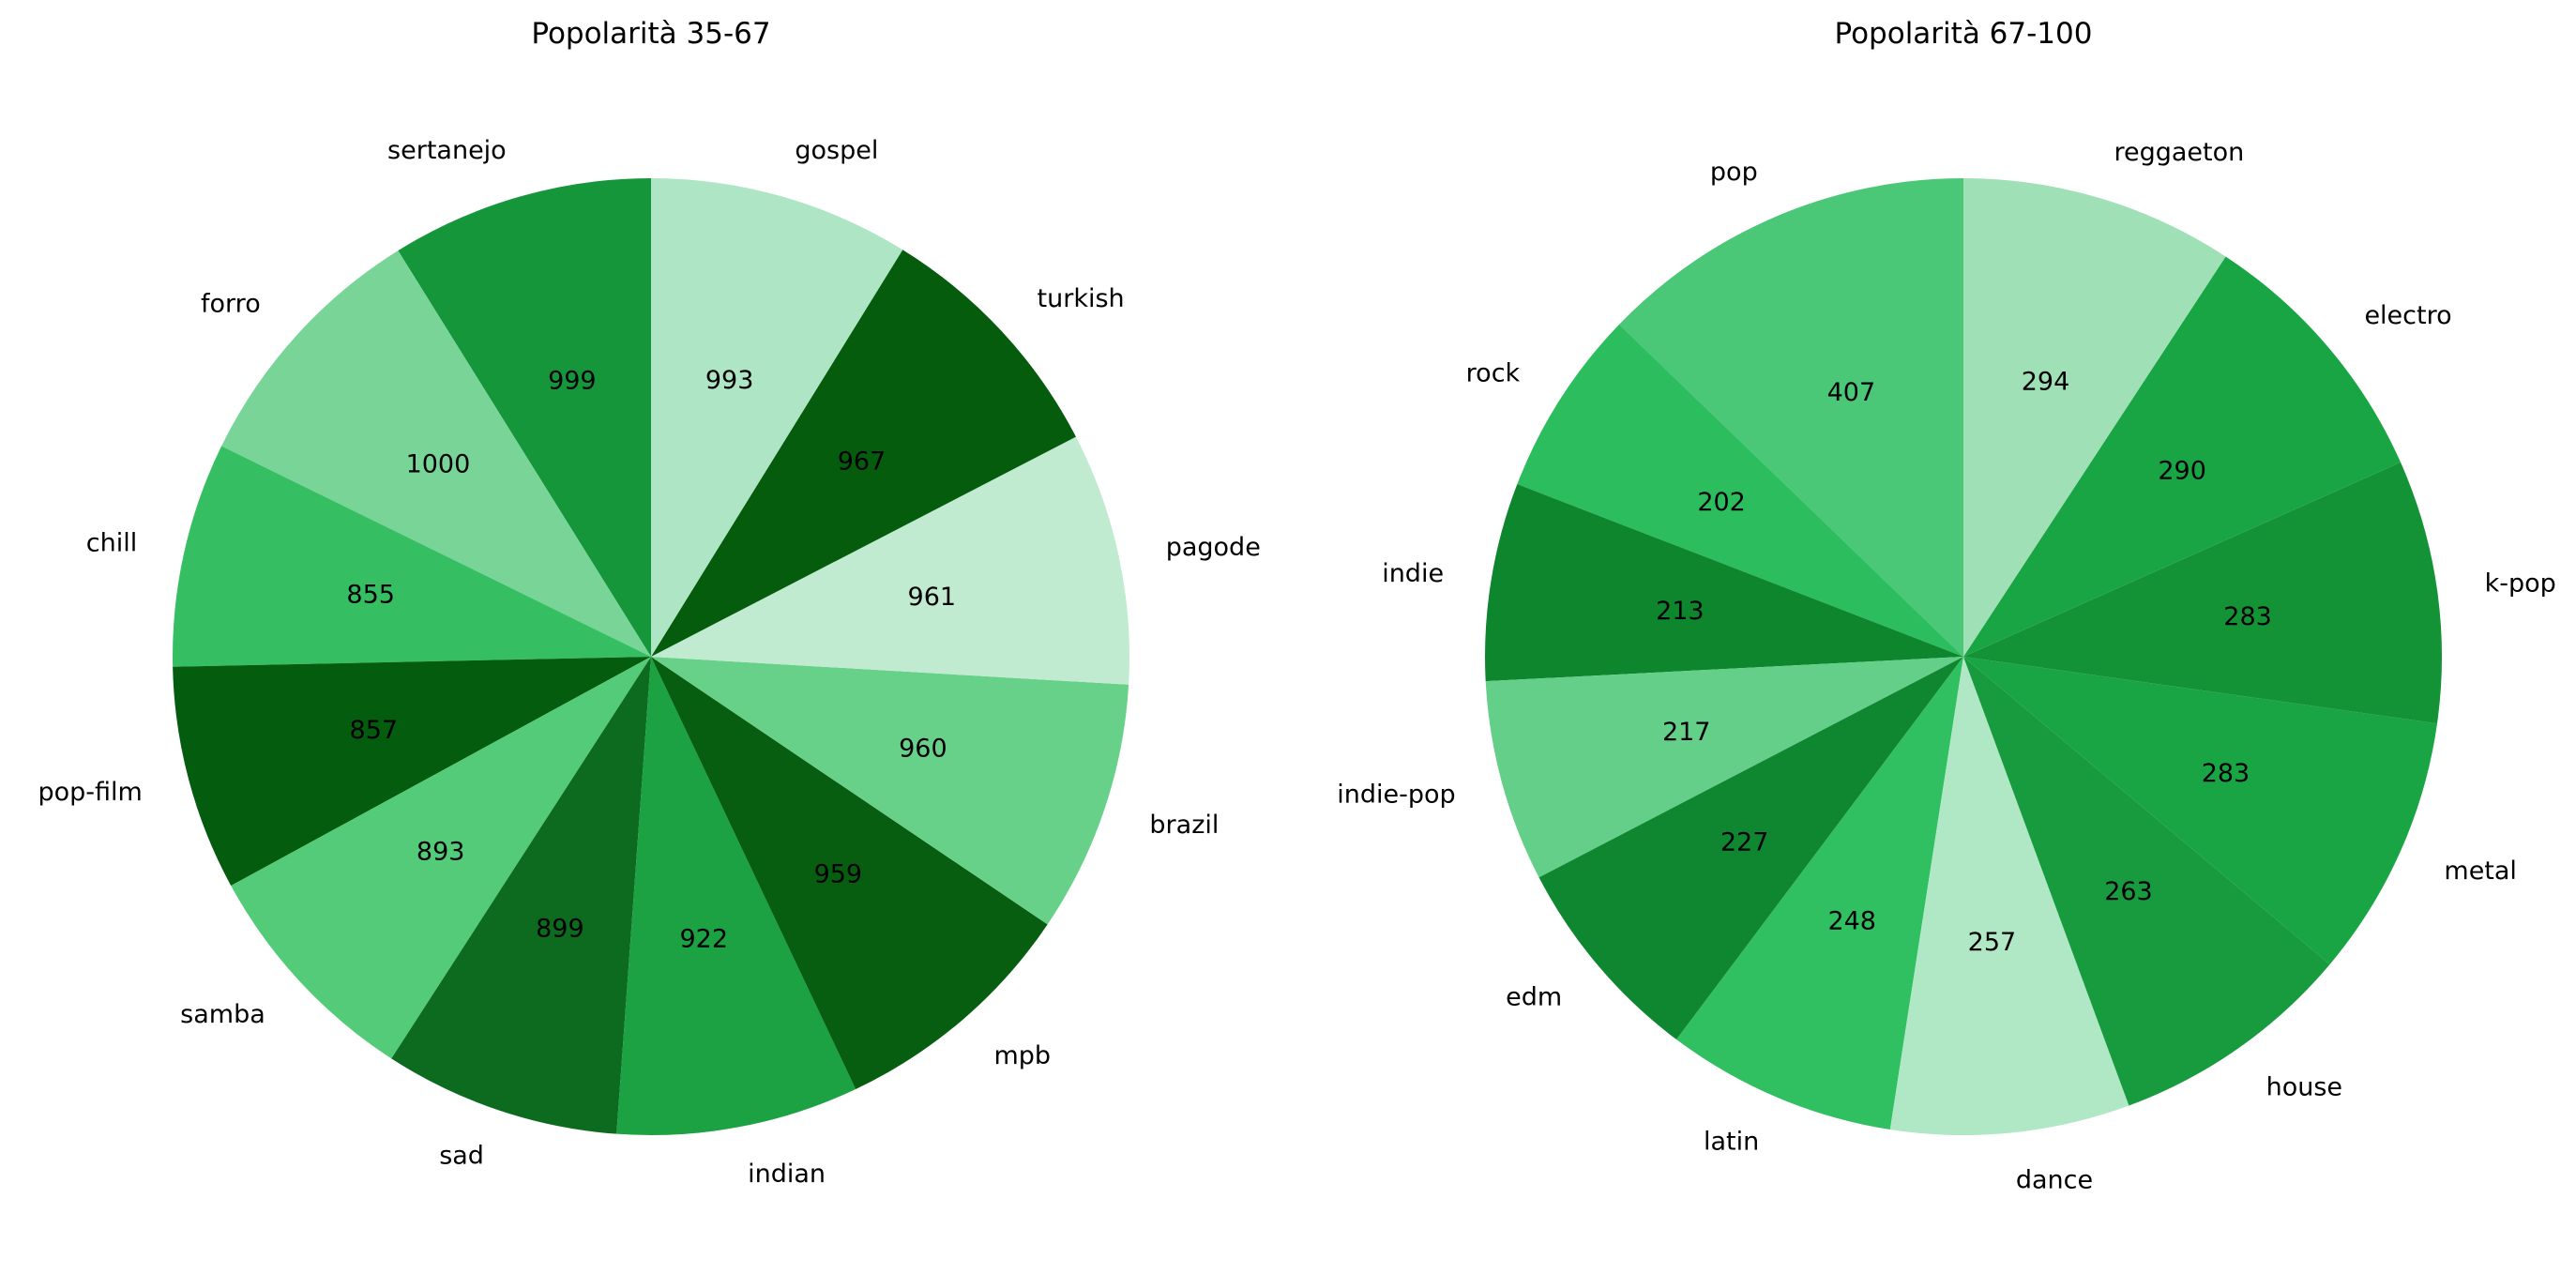 Image resolution: width=2576 pixels, height=1274 pixels. What do you see at coordinates (2054, 1180) in the screenshot?
I see `pie-category-label: dance` at bounding box center [2054, 1180].